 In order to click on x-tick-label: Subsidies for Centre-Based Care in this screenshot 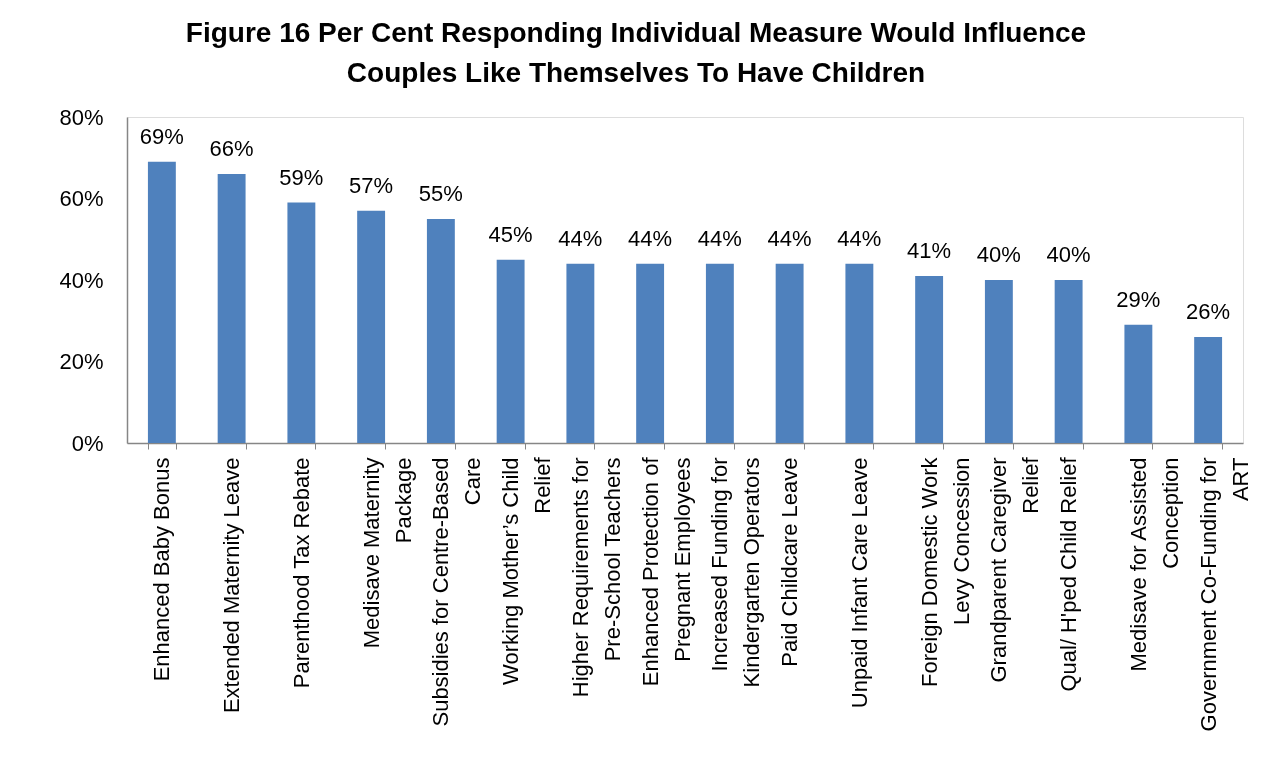, I will do `click(457, 592)`.